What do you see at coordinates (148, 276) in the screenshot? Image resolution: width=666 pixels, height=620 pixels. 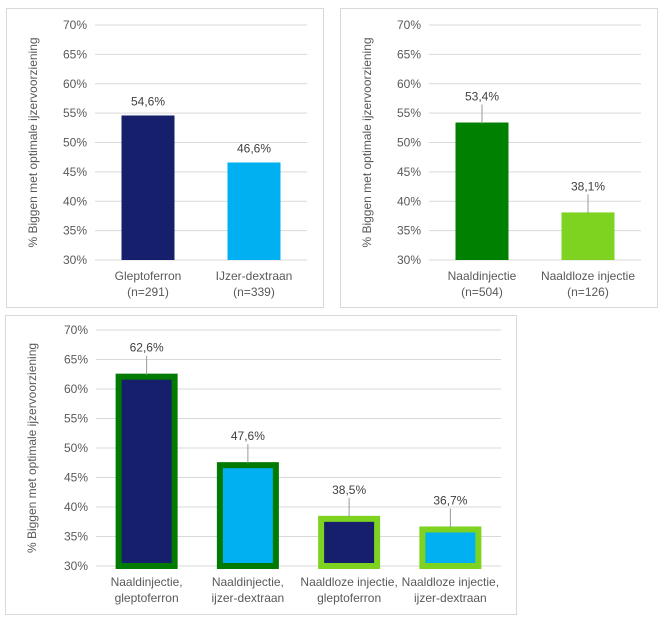 I see `x-tick-label: Gleptoferron` at bounding box center [148, 276].